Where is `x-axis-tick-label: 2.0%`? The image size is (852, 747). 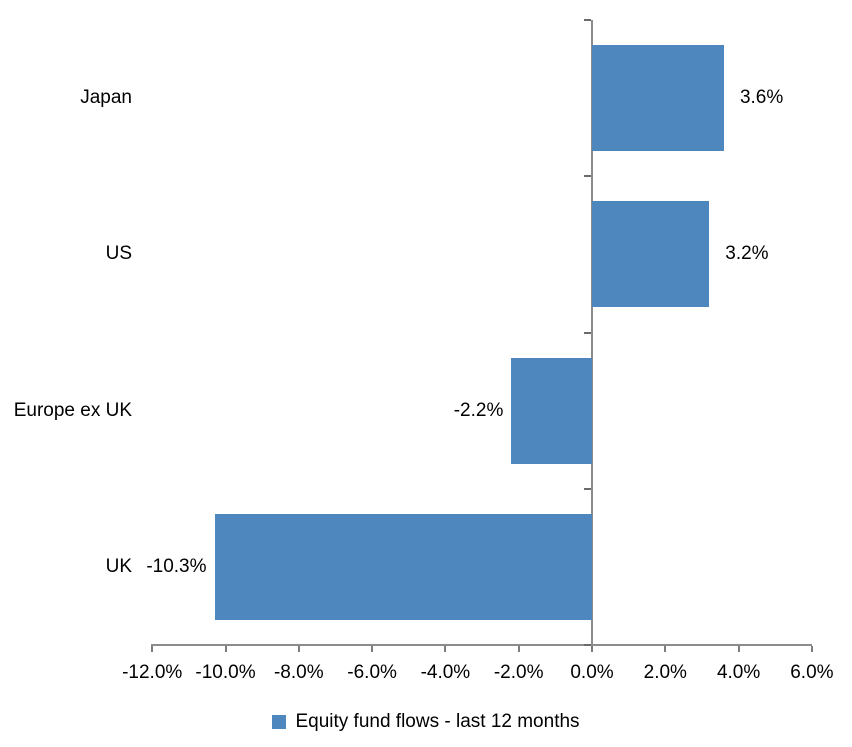
x-axis-tick-label: 2.0% is located at coordinates (665, 672).